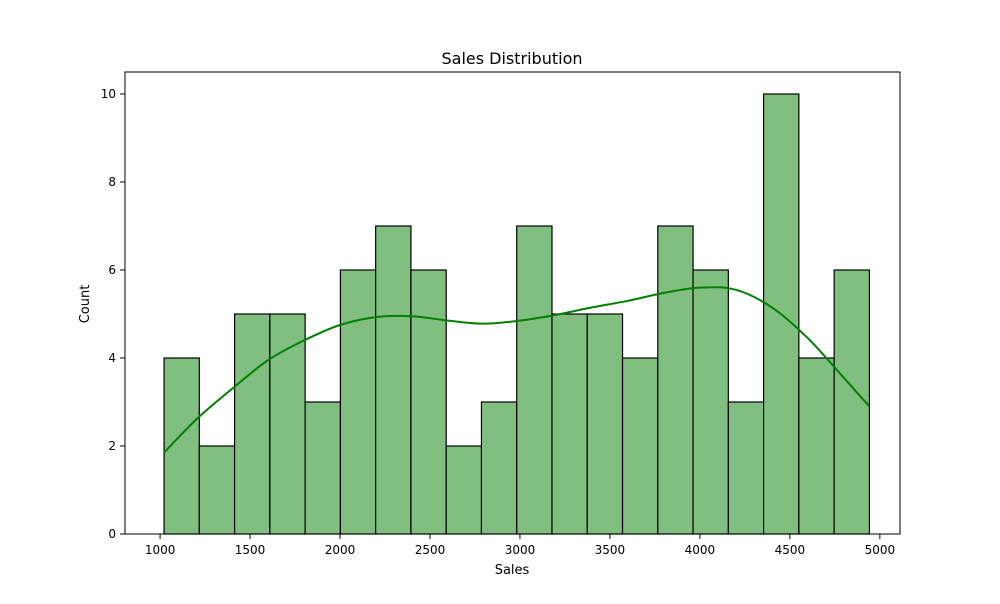 The image size is (1000, 604). Describe the element at coordinates (160, 550) in the screenshot. I see `x-tick-label: 1000` at that location.